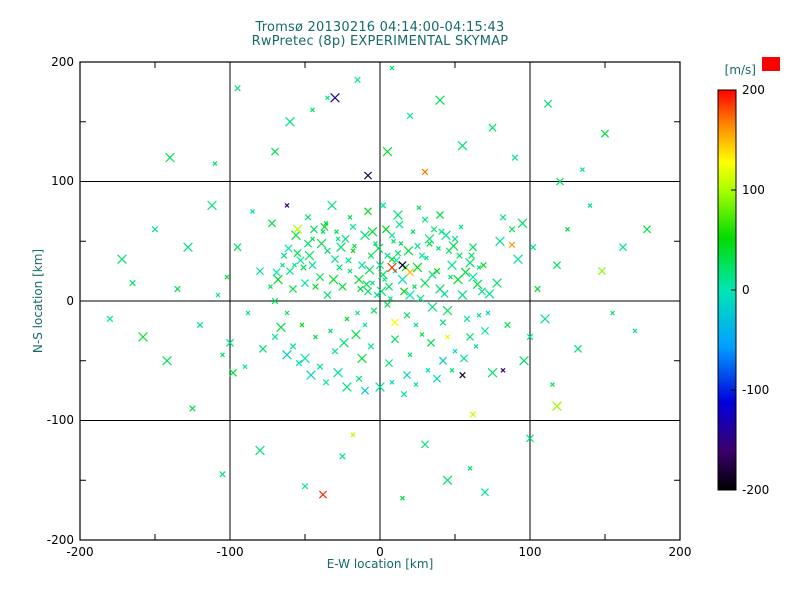  What do you see at coordinates (230, 552) in the screenshot?
I see `x-tick-label: -100` at bounding box center [230, 552].